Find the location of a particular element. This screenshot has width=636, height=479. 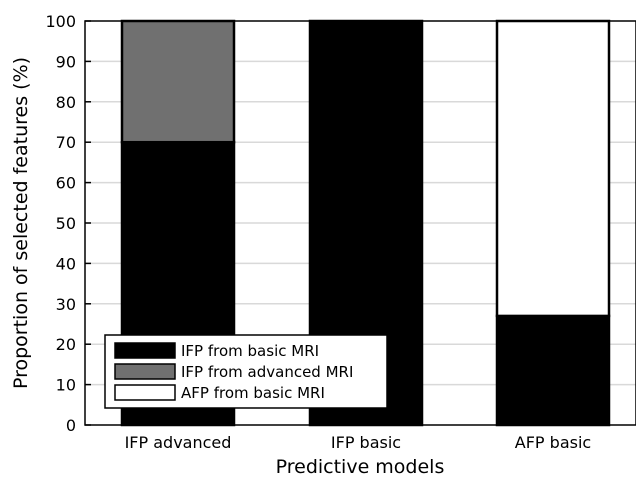

y-tick-label: 40 is located at coordinates (66, 263).